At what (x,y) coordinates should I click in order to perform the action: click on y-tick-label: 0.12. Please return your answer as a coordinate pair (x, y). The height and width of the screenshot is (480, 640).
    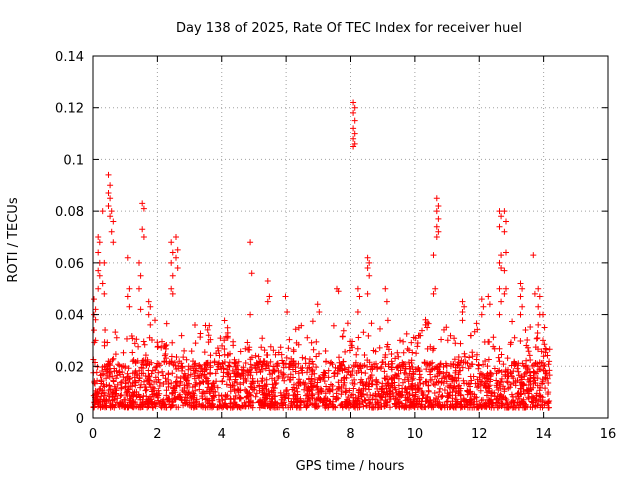
    Looking at the image, I should click on (69, 109).